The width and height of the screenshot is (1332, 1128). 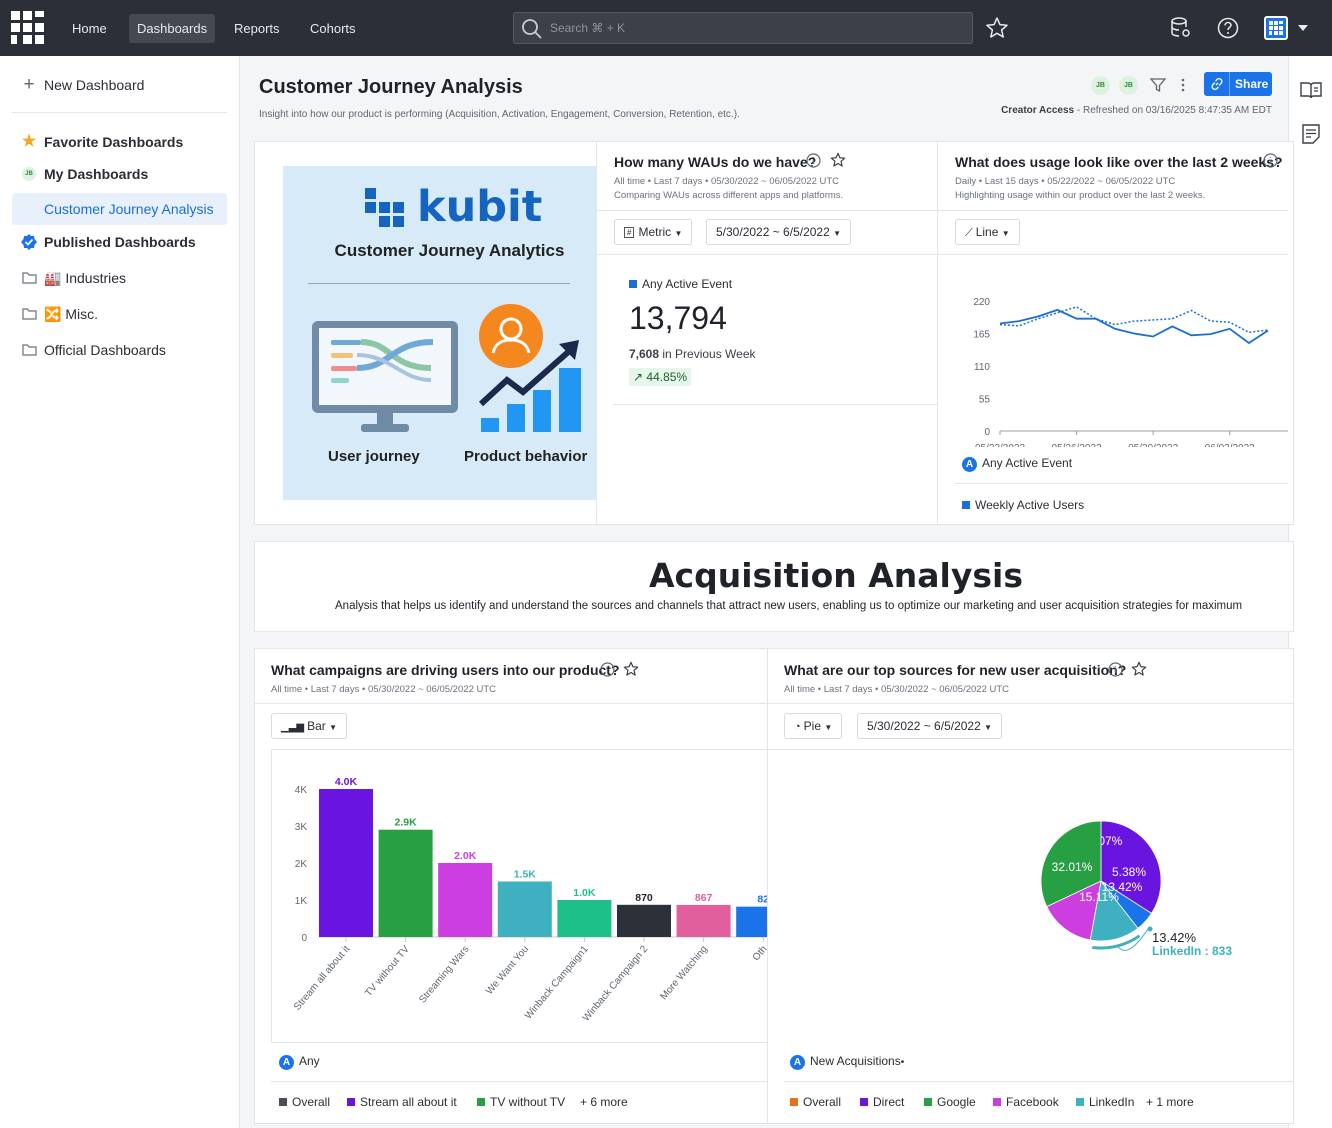 I want to click on user-avatar-icon, so click(x=511, y=336).